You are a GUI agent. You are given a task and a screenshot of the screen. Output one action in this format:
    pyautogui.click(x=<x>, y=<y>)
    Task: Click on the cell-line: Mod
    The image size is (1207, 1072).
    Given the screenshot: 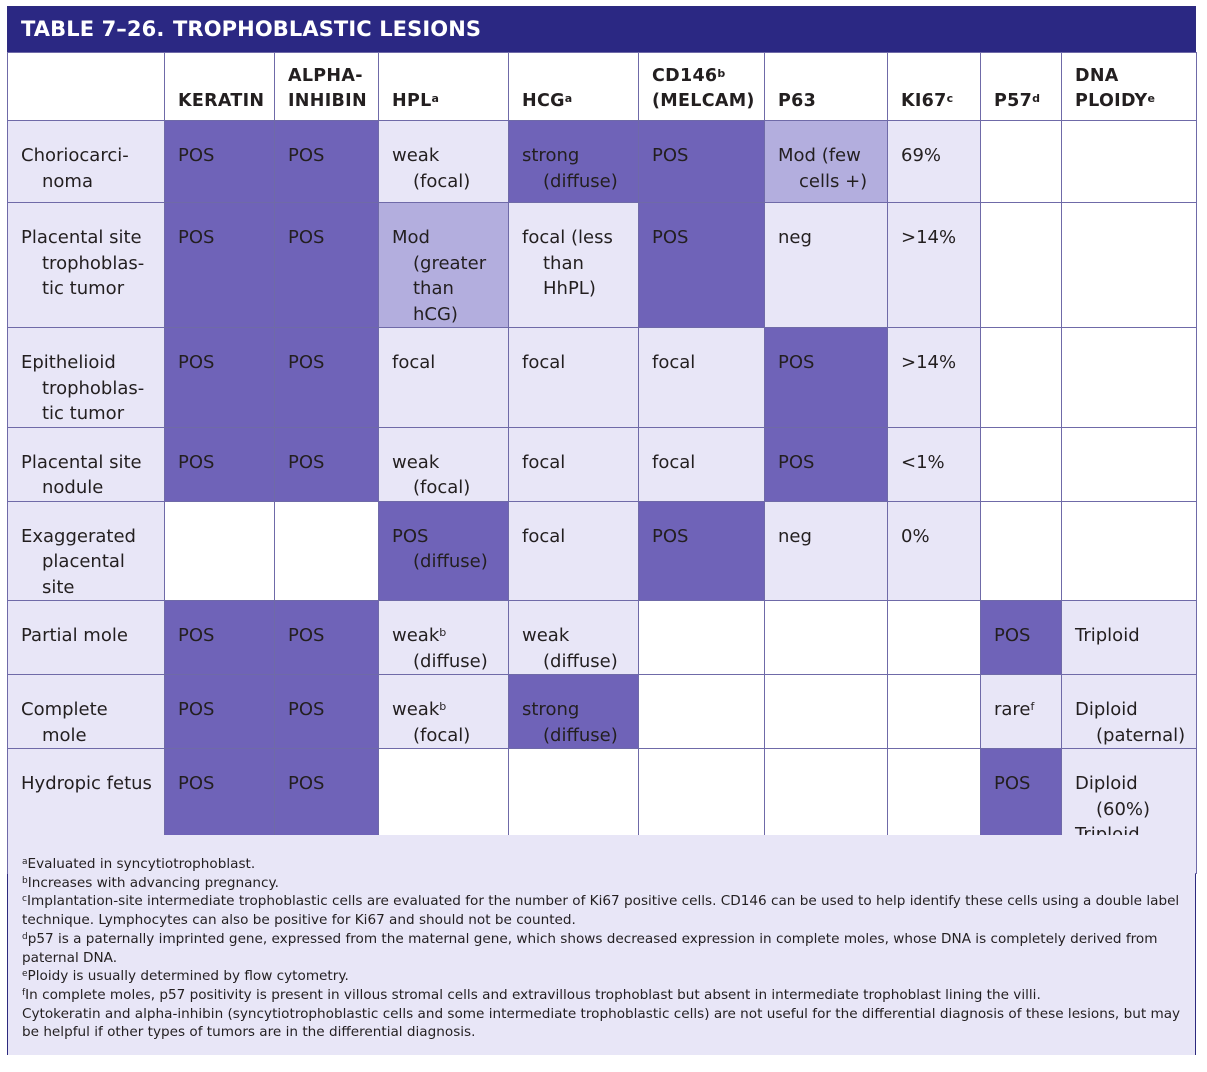 What is the action you would take?
    pyautogui.click(x=445, y=238)
    